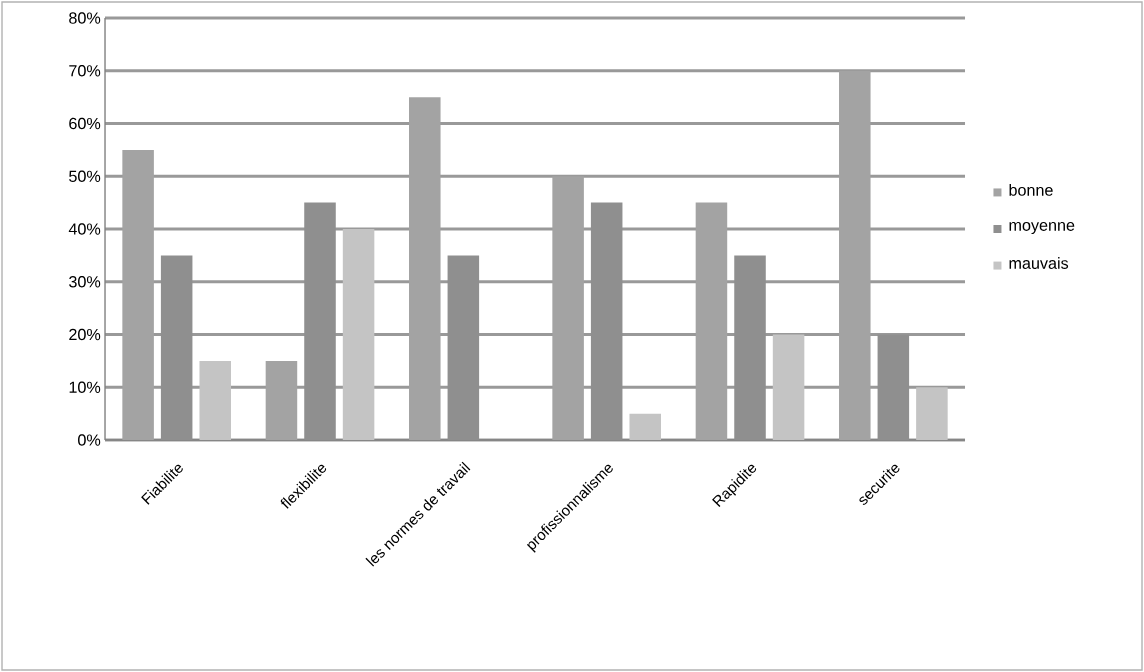 Image resolution: width=1144 pixels, height=672 pixels. I want to click on y-tick-label: 50%, so click(85, 176).